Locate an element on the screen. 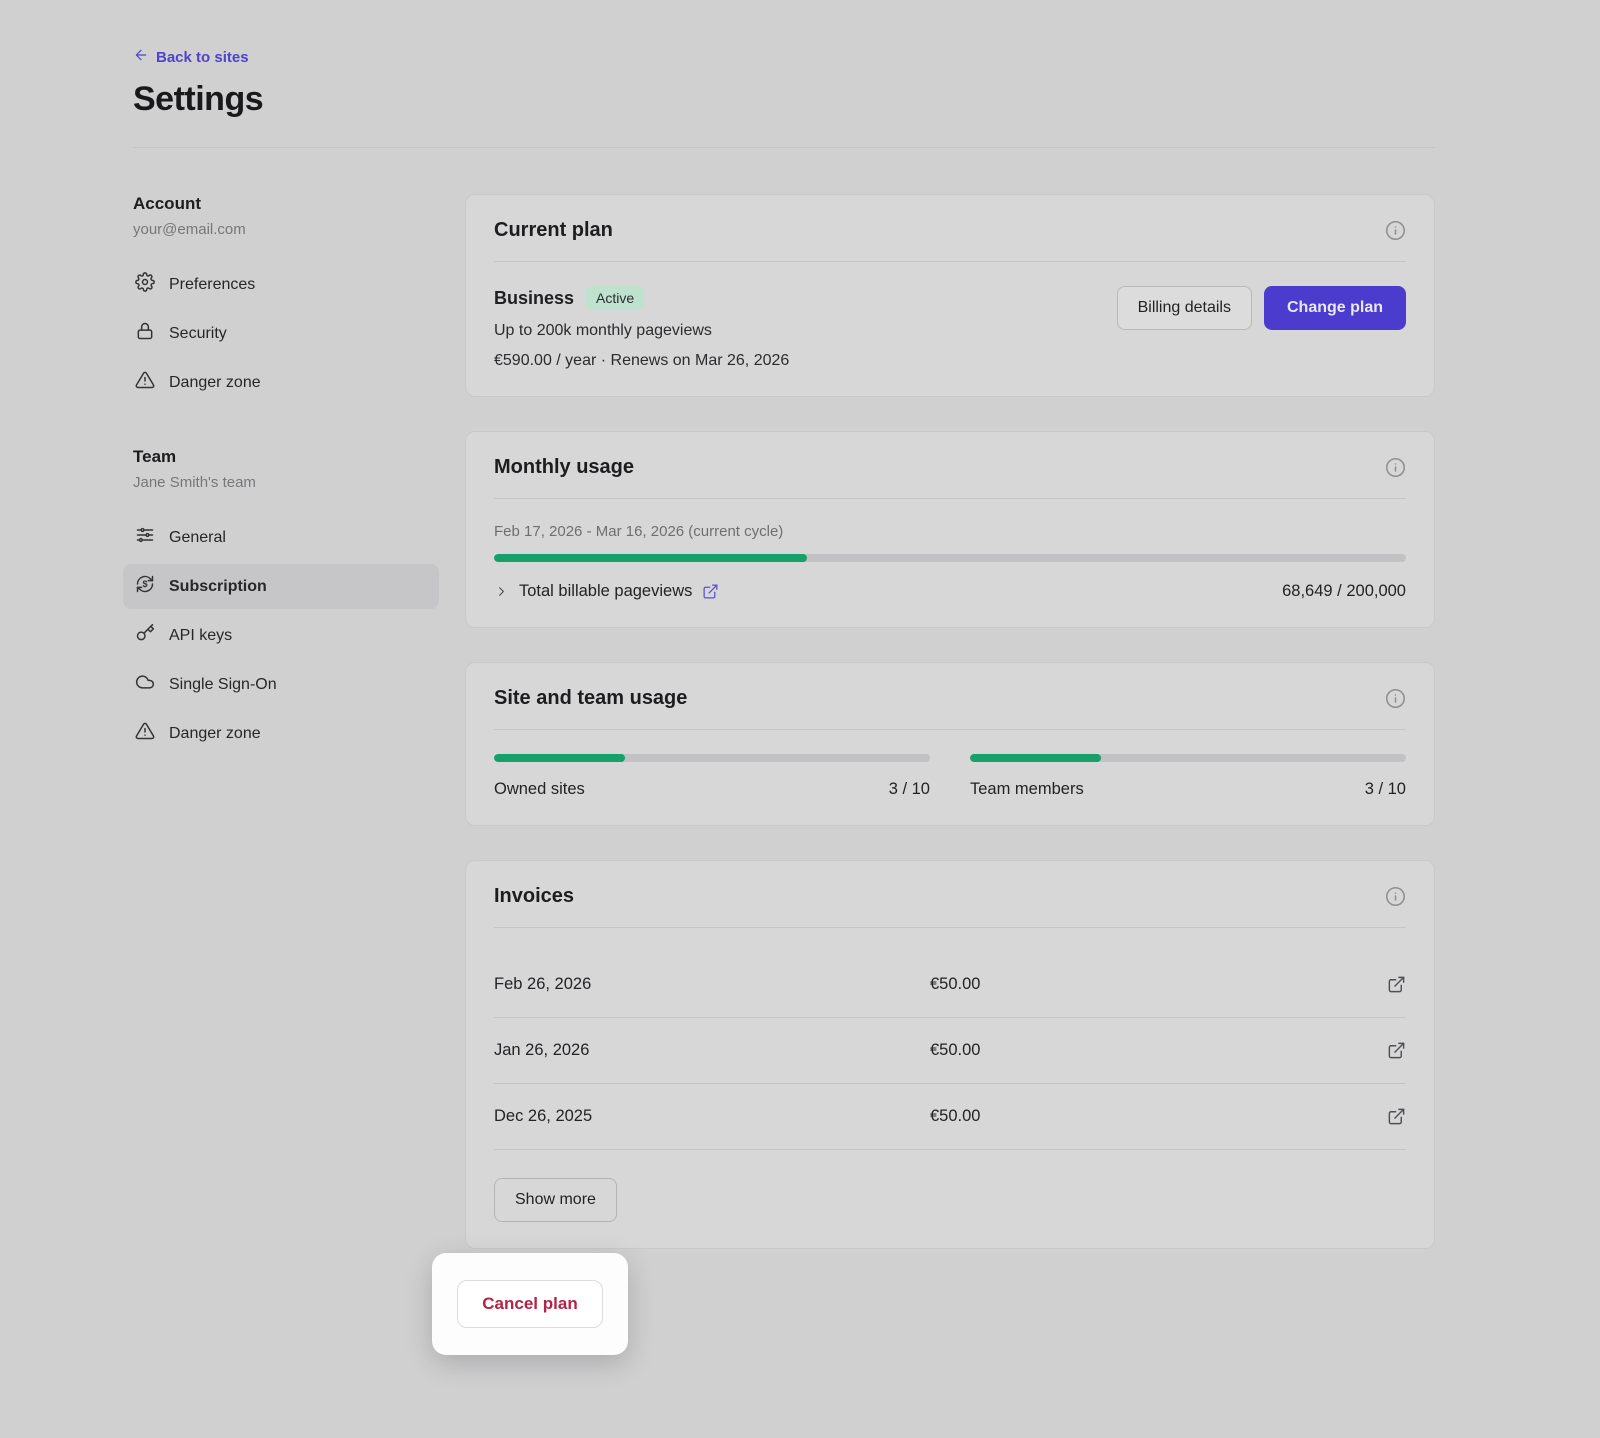 The height and width of the screenshot is (1438, 1600). back-to-sites-link: Back to sites is located at coordinates (191, 57).